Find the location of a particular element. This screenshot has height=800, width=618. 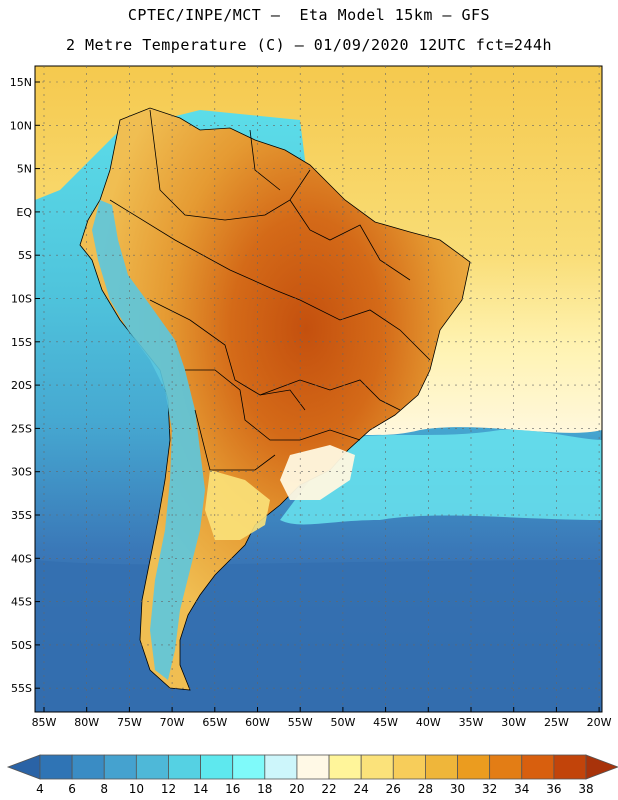

lat-label: 30S is located at coordinates (21, 472).